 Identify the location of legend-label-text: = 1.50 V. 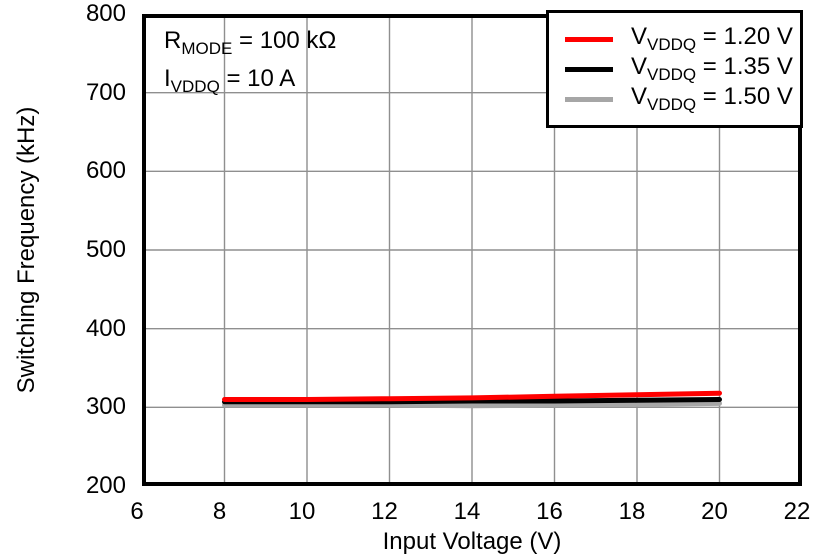
(744, 97).